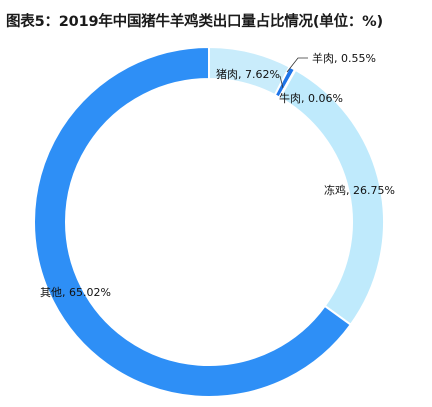  I want to click on data-label-1: 羊肉, 0.55%, so click(344, 58).